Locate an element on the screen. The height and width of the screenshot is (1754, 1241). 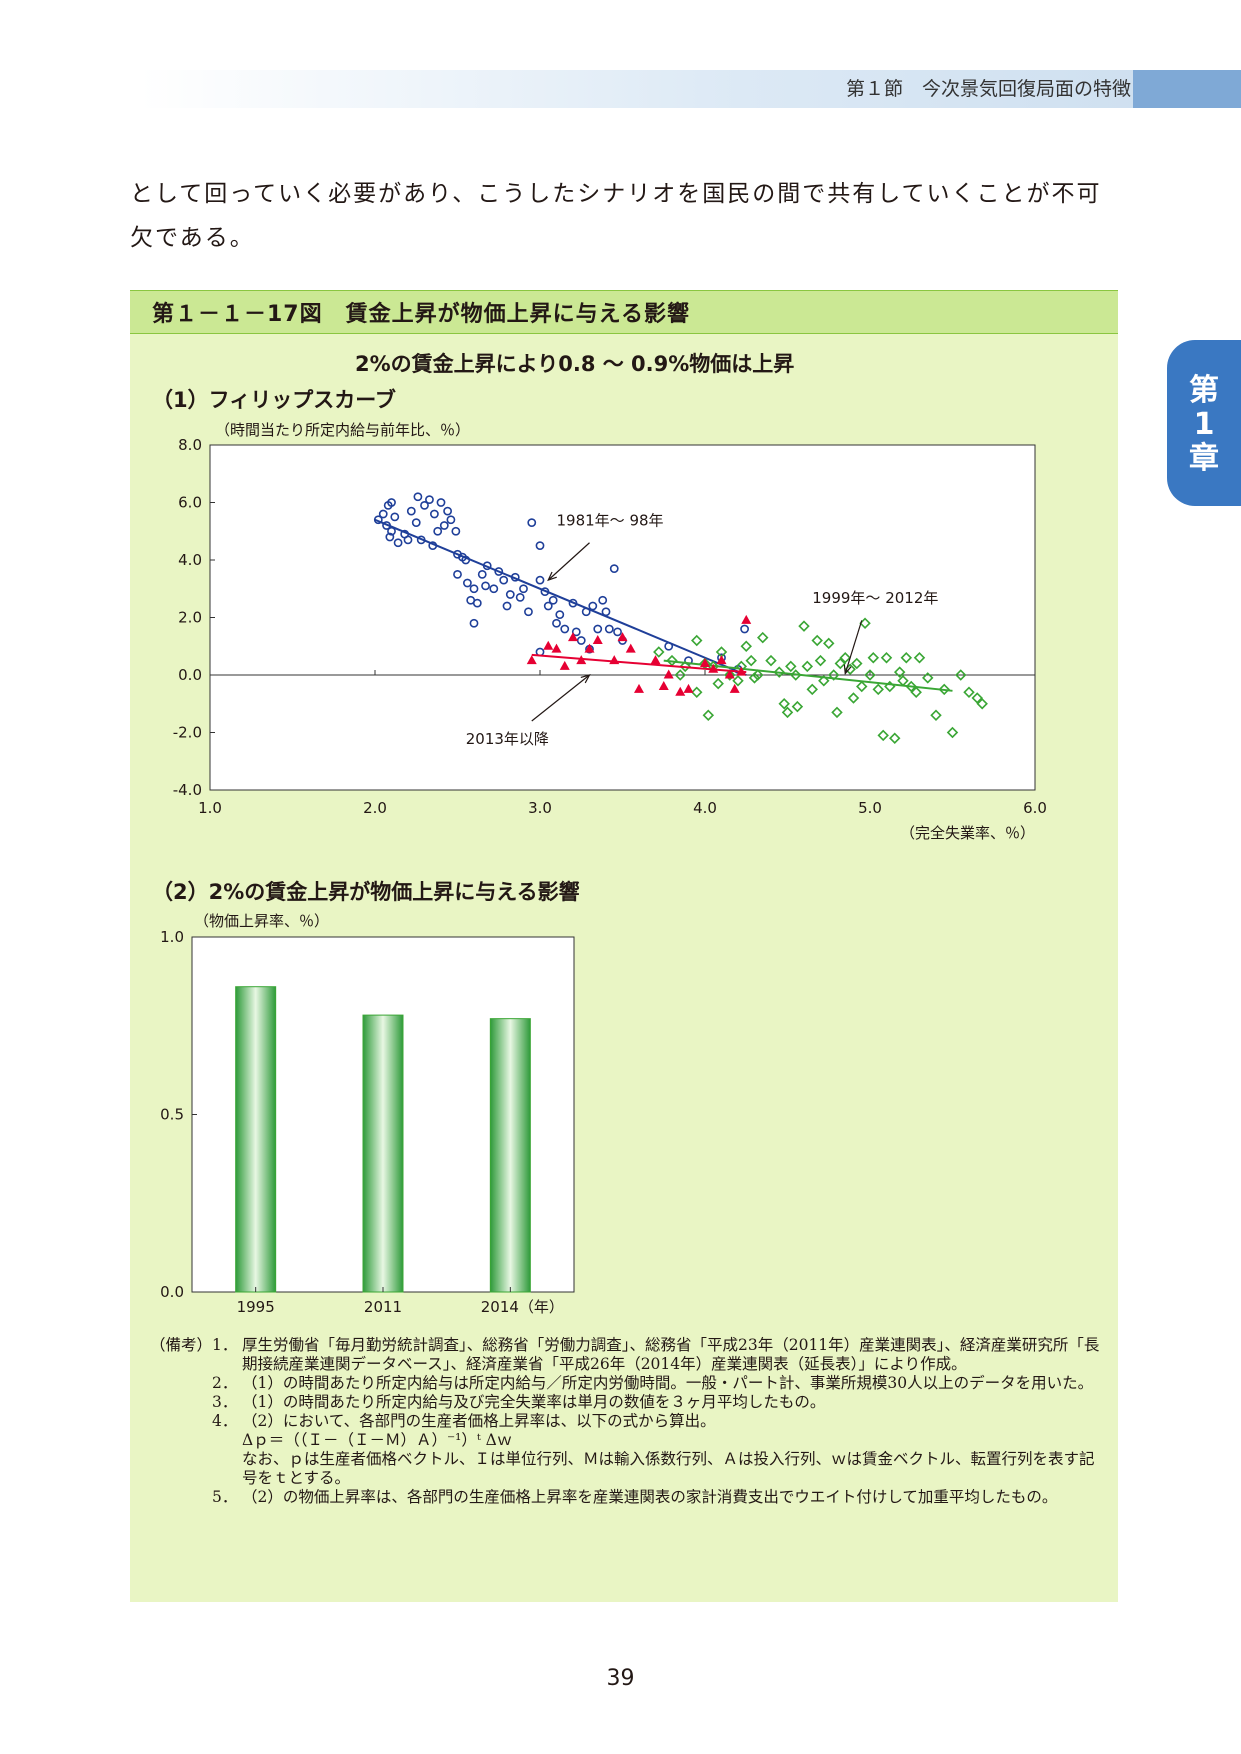
note-text: （1）の時間あたり所定内給与及び完全失業率は単月の数値を３ヶ月平均したもの。 is located at coordinates (534, 1402).